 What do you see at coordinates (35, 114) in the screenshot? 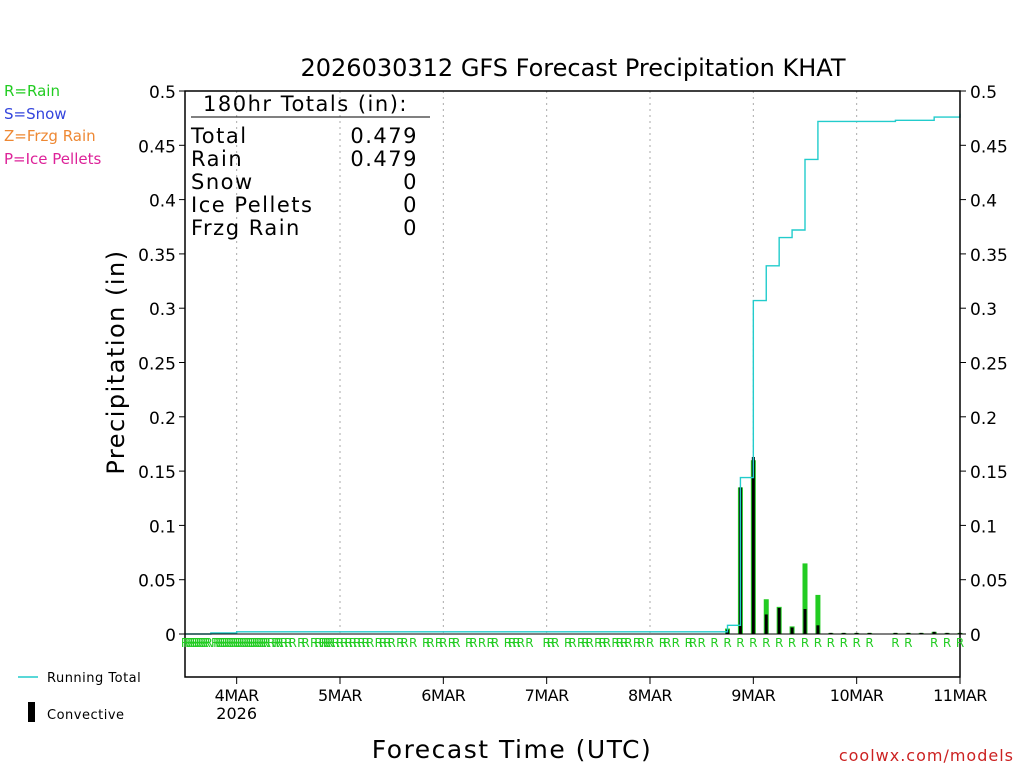
I see `legend-snow-text: S=Snow` at bounding box center [35, 114].